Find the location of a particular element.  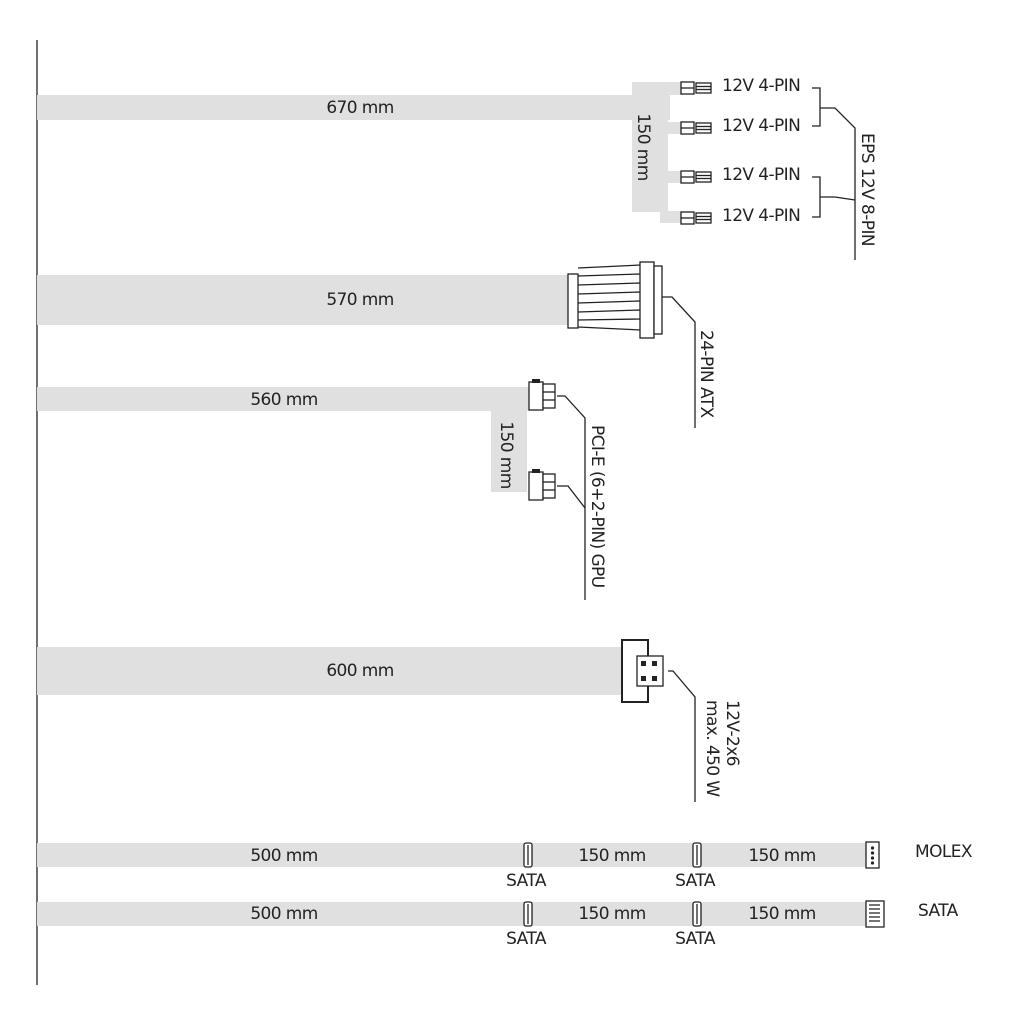

end-label: SATA is located at coordinates (938, 911).